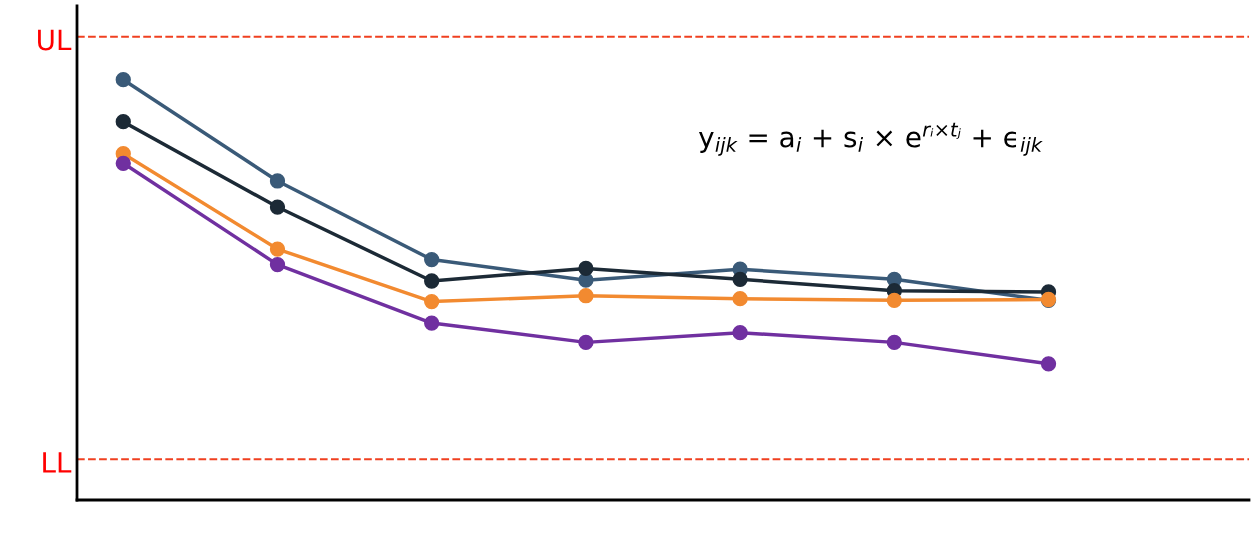  Describe the element at coordinates (57, 462) in the screenshot. I see `ref-line-label: LL` at that location.